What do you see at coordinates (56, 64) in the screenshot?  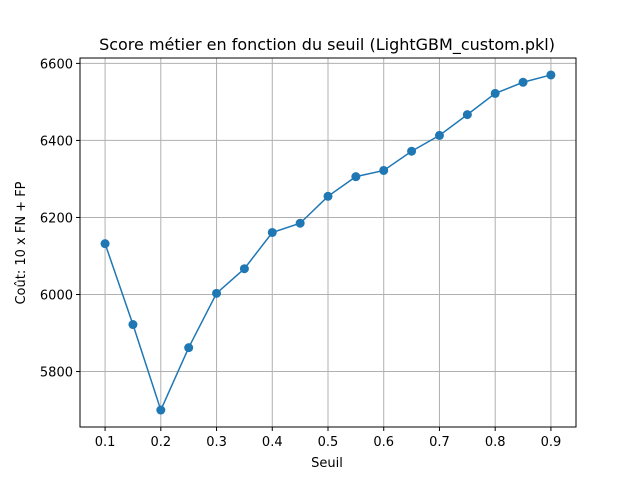 I see `y-tick-label: 6600` at bounding box center [56, 64].